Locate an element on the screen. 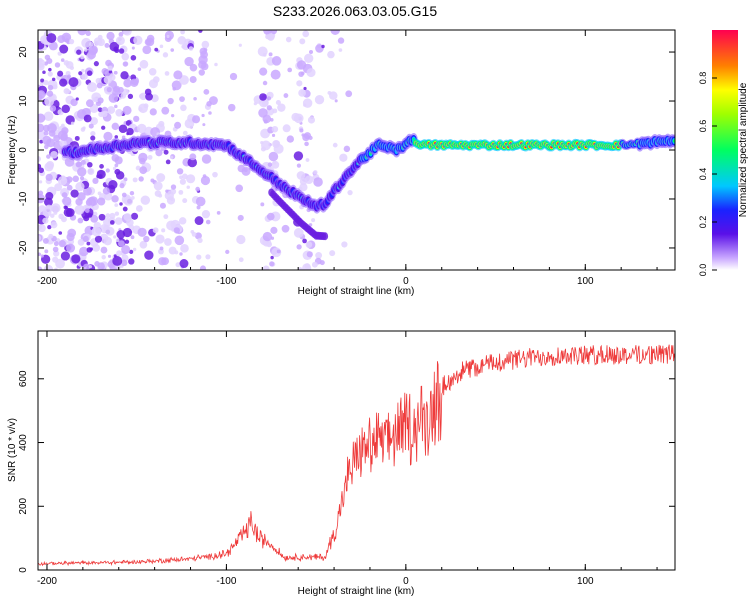 The width and height of the screenshot is (750, 600). spectrogram-ytick-label: 0 is located at coordinates (23, 150).